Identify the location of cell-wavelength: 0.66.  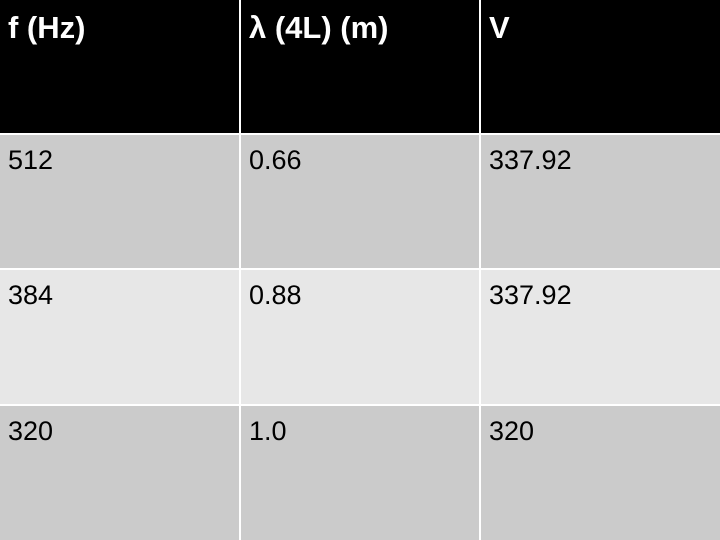
(360, 202).